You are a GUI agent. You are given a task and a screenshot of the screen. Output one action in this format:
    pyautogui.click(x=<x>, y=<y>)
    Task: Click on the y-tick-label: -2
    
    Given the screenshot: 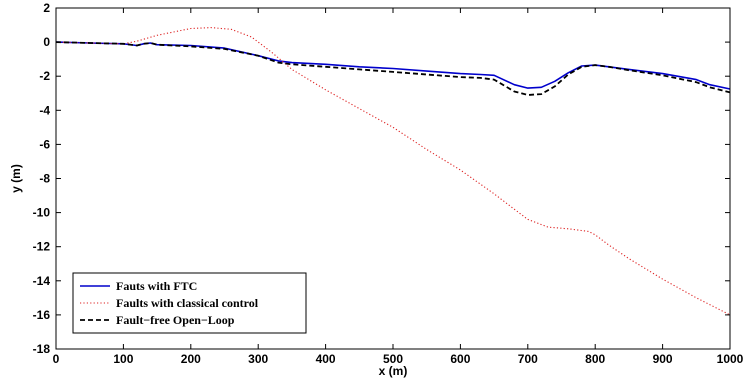 What is the action you would take?
    pyautogui.click(x=44, y=76)
    